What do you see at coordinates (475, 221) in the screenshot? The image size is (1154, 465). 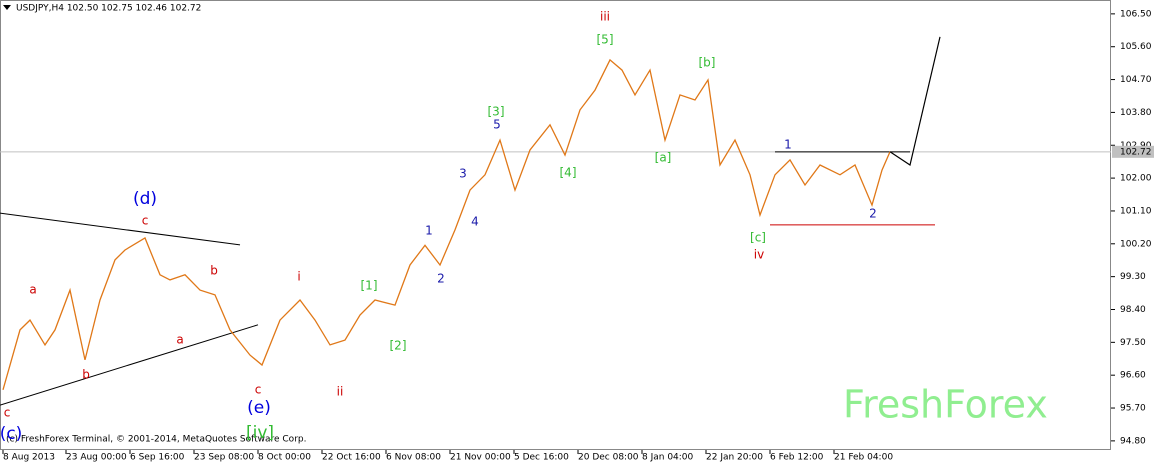 I see `wave-label: 4` at bounding box center [475, 221].